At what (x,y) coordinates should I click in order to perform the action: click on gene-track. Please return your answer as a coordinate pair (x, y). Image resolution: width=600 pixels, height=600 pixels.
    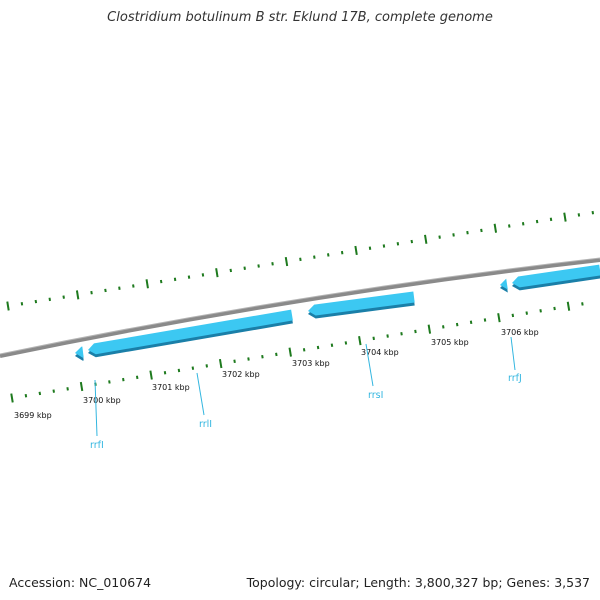
    Looking at the image, I should click on (337, 312).